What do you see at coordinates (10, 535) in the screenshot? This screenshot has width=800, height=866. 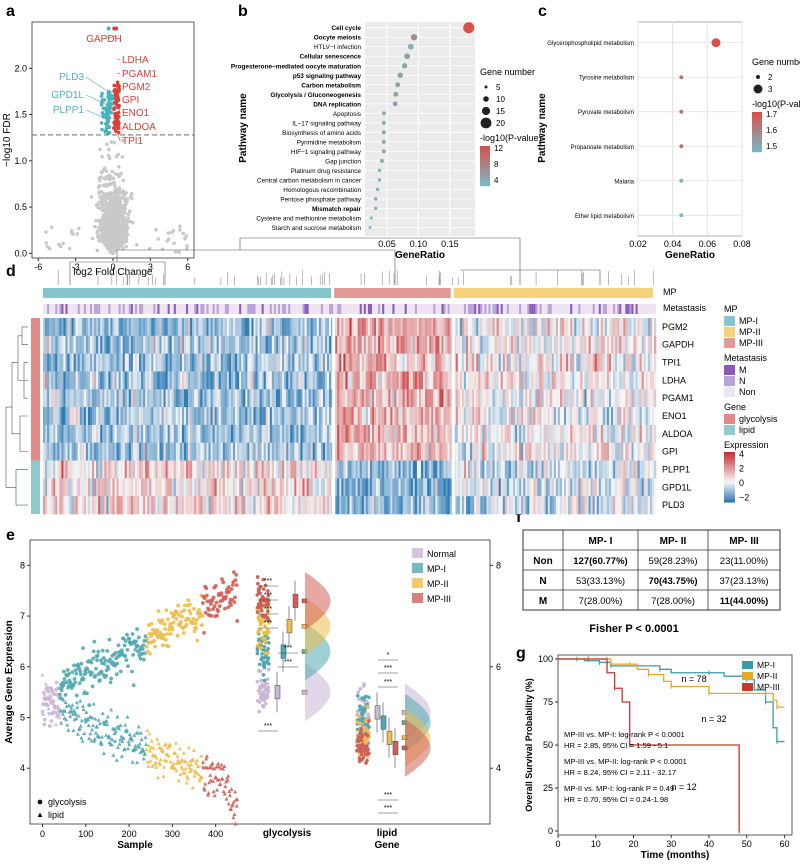 I see `panel-label-e: e` at bounding box center [10, 535].